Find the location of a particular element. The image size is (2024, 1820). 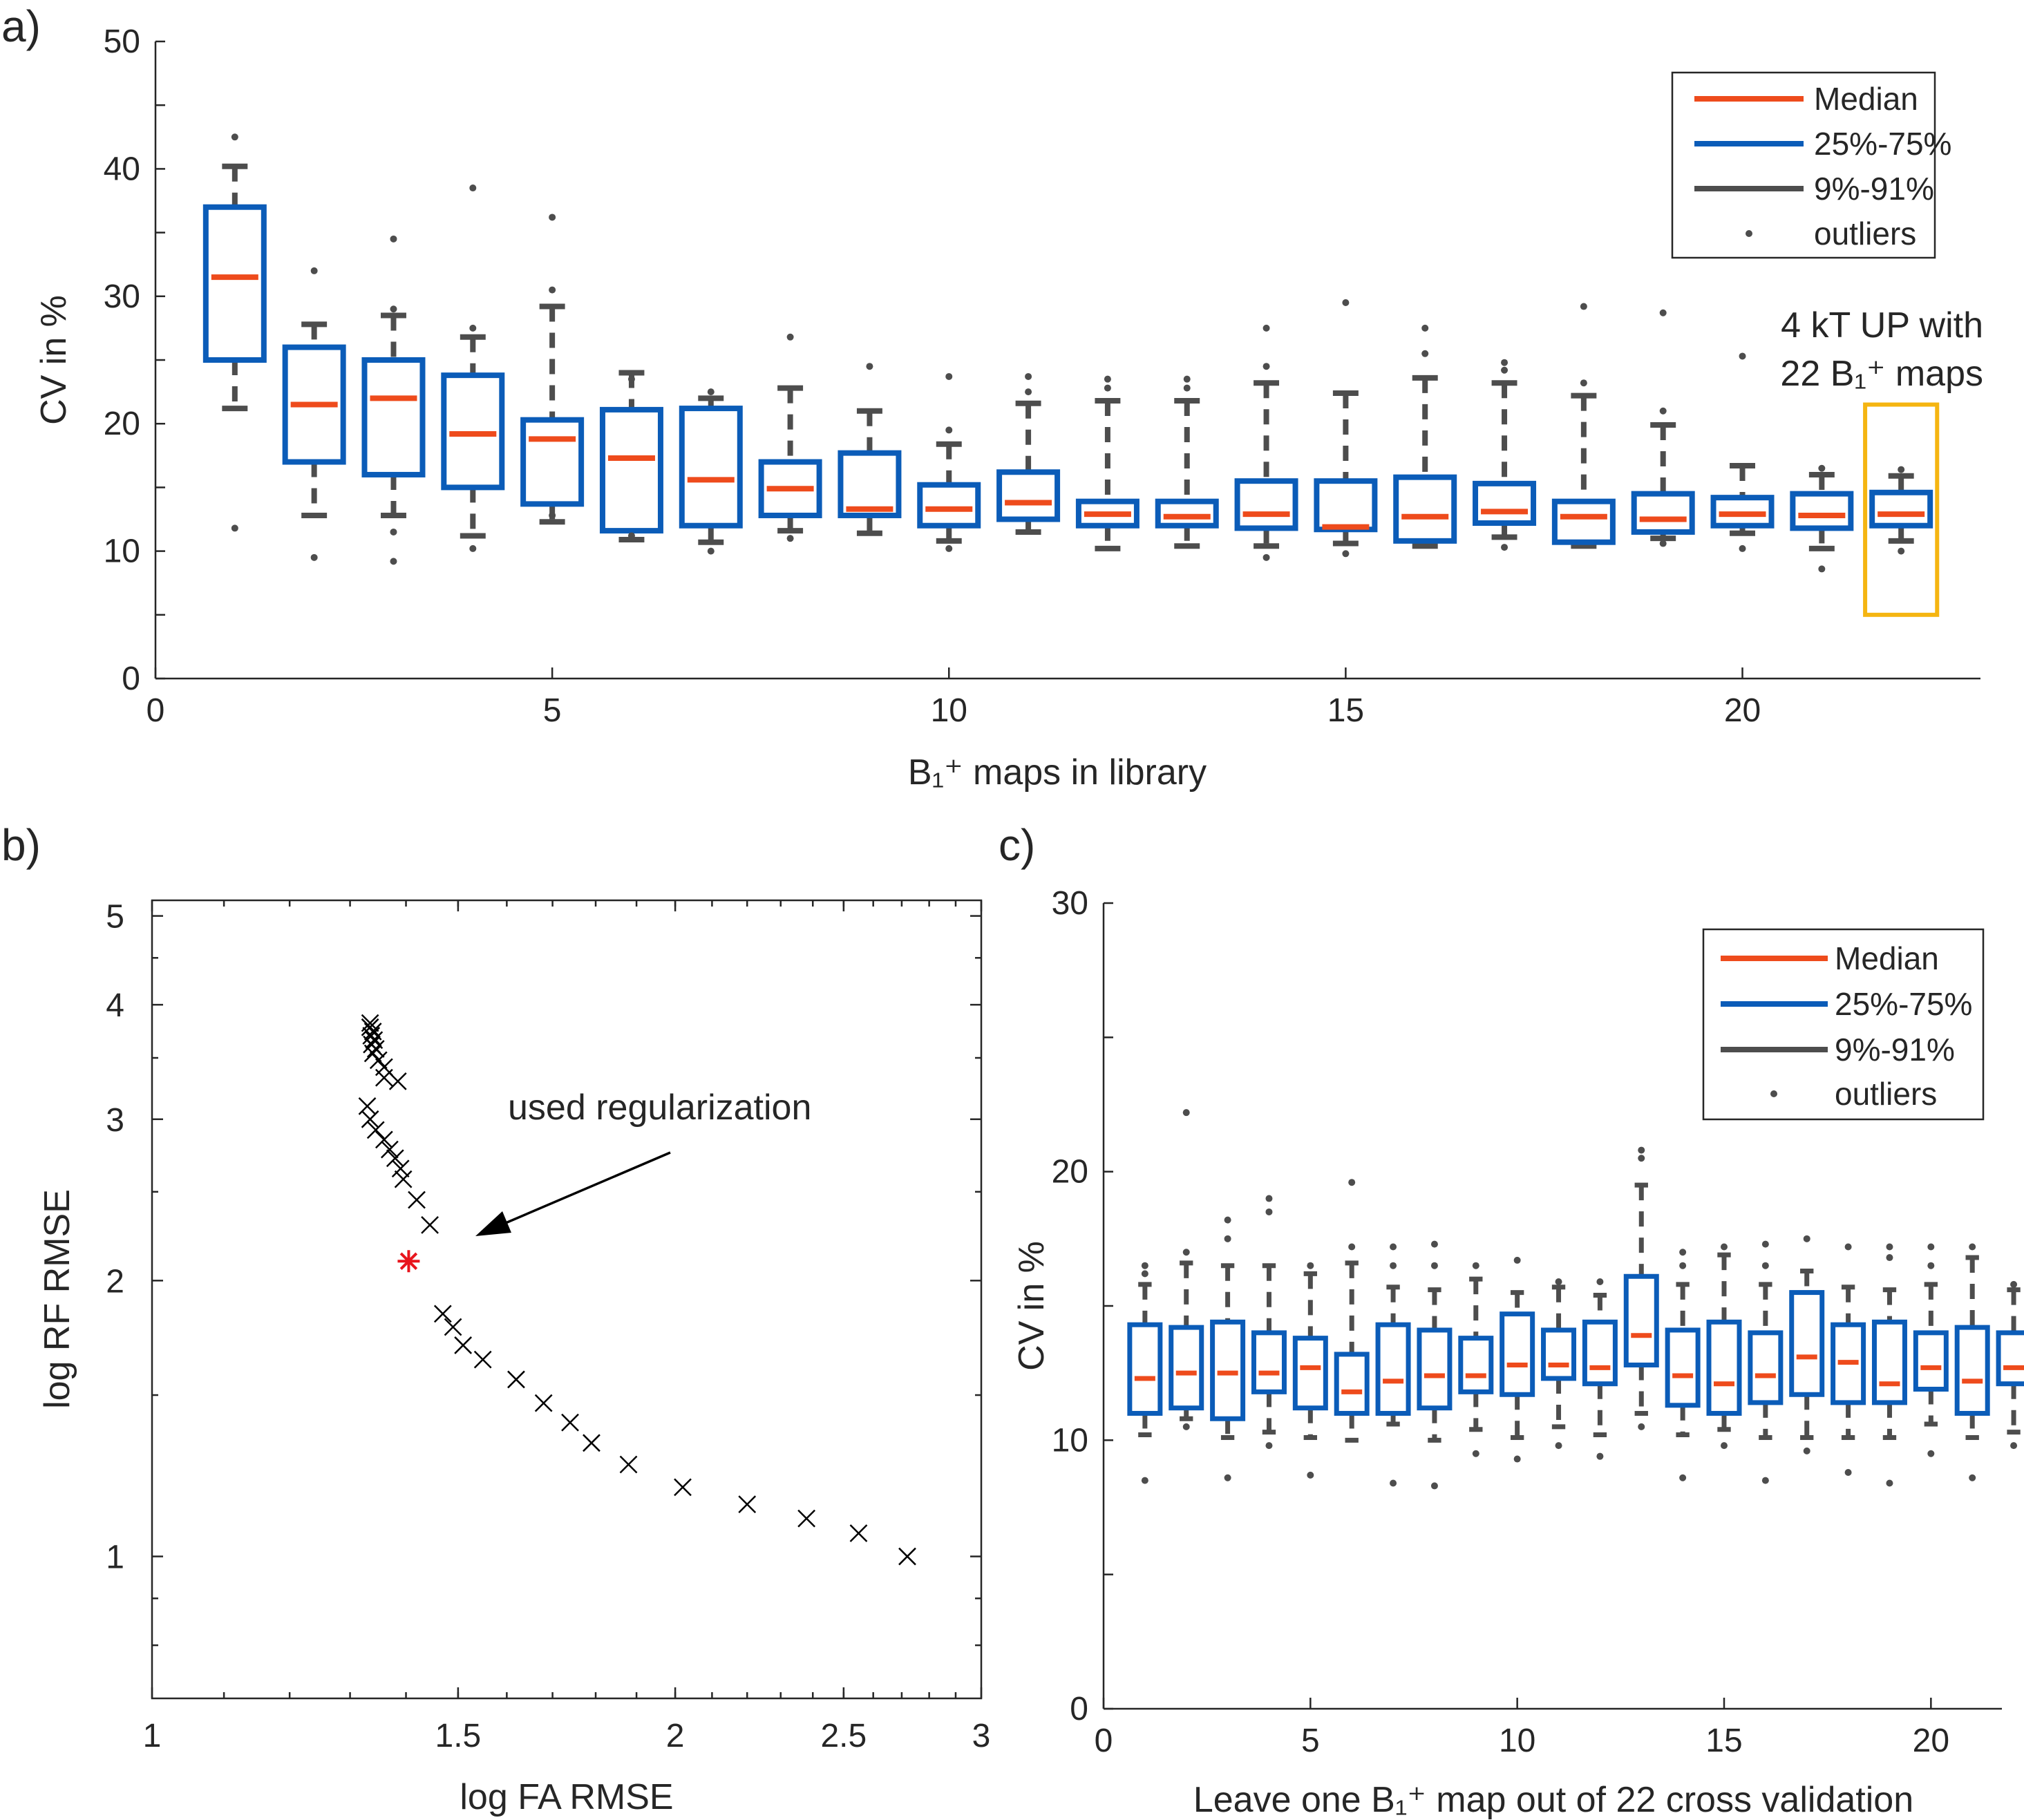

panel-b-x-label: log FA RMSE is located at coordinates (566, 1797).